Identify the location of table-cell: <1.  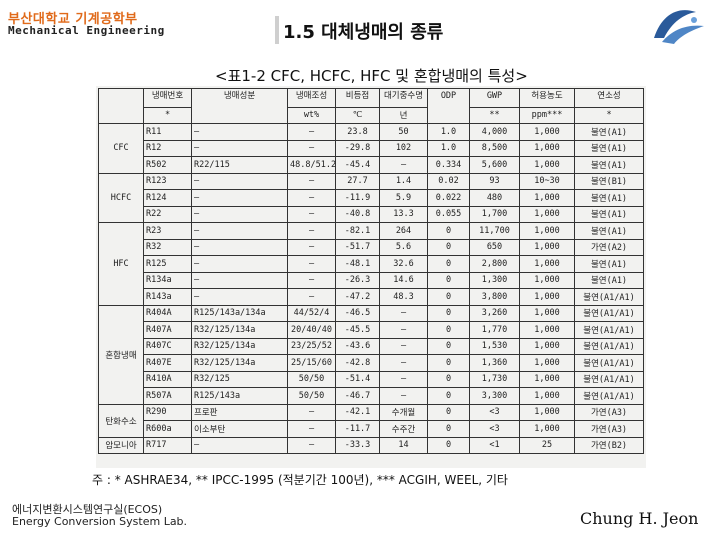
(494, 445).